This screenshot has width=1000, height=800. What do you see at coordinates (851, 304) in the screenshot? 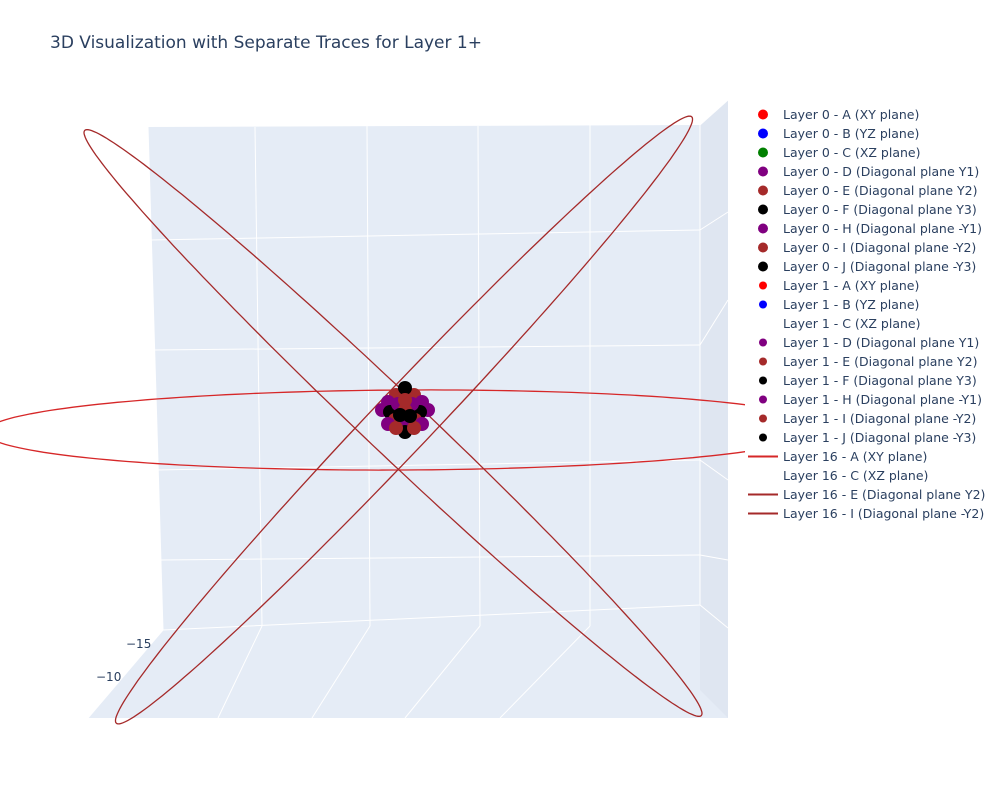
I see `legend-label: Layer 1 - B (YZ plane)` at bounding box center [851, 304].